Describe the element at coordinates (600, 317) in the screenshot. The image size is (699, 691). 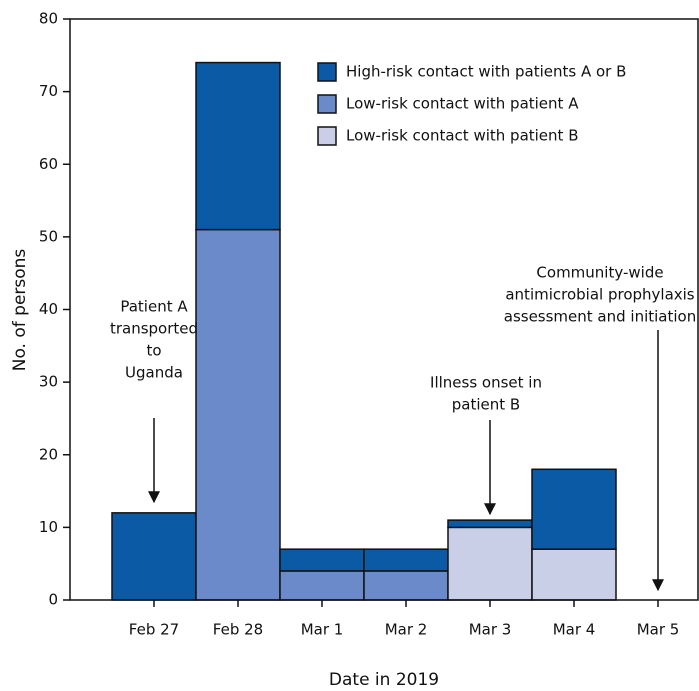
I see `annotation-text: assessment and initiation` at that location.